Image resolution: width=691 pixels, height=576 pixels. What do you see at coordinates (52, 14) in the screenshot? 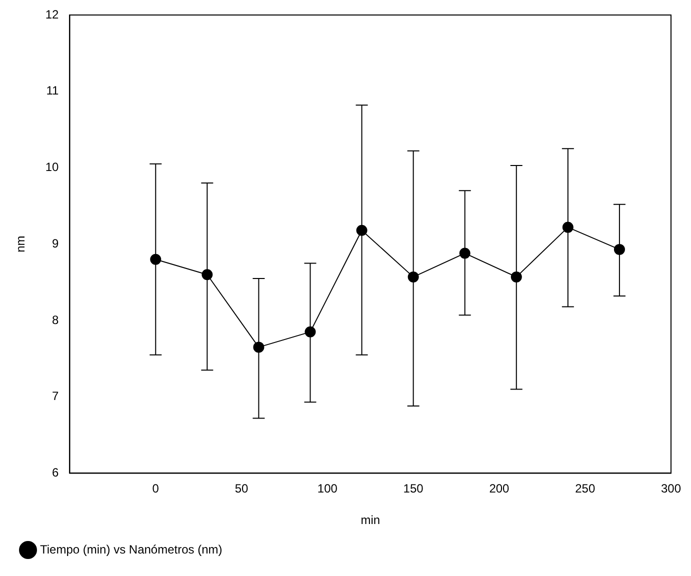
I see `y-tick-label: 12` at bounding box center [52, 14].